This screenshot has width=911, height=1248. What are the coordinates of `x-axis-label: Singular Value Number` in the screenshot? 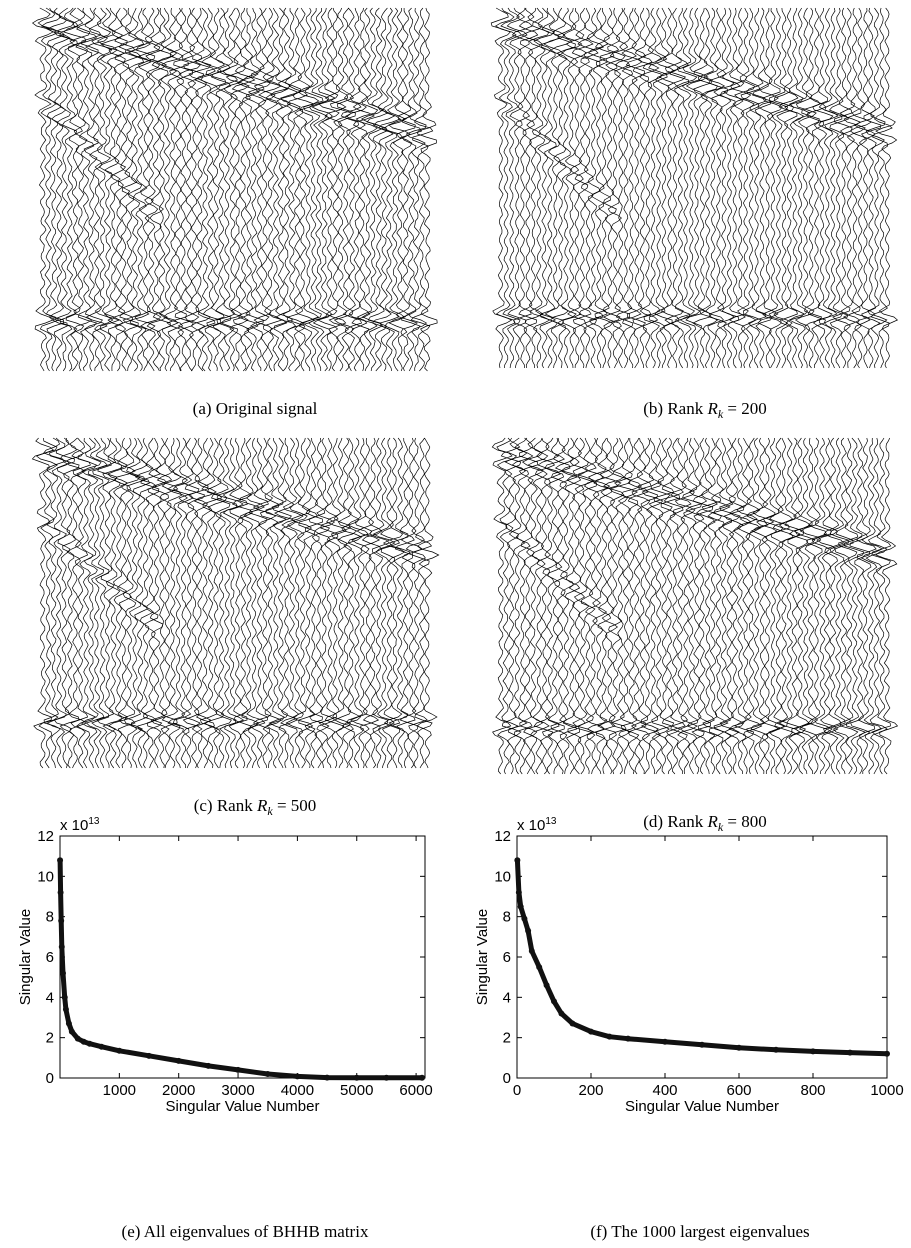 It's located at (243, 1106).